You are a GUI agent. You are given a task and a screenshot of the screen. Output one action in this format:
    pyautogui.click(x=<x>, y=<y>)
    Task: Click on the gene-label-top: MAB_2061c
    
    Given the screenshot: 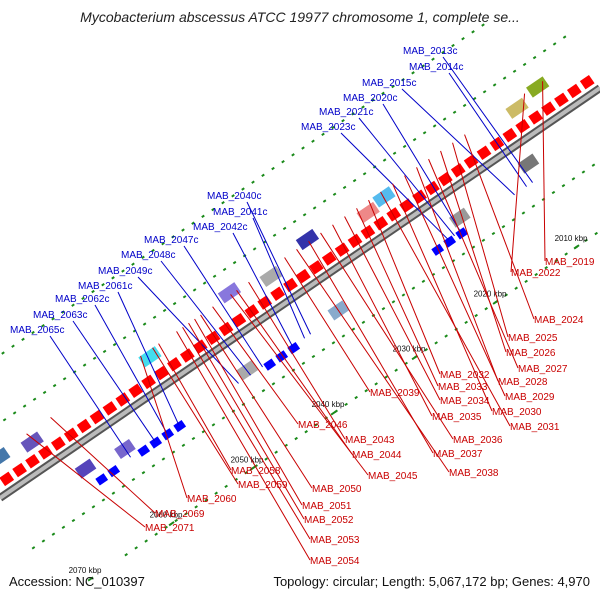 What is the action you would take?
    pyautogui.click(x=105, y=286)
    